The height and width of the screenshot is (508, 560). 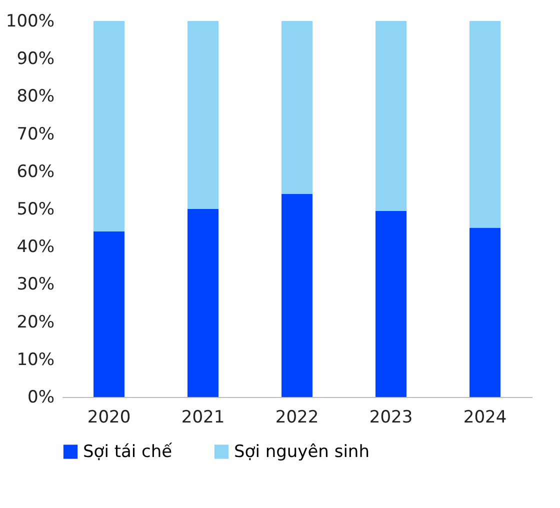 I want to click on legend-label: Sợi nguyên sinh, so click(x=302, y=452).